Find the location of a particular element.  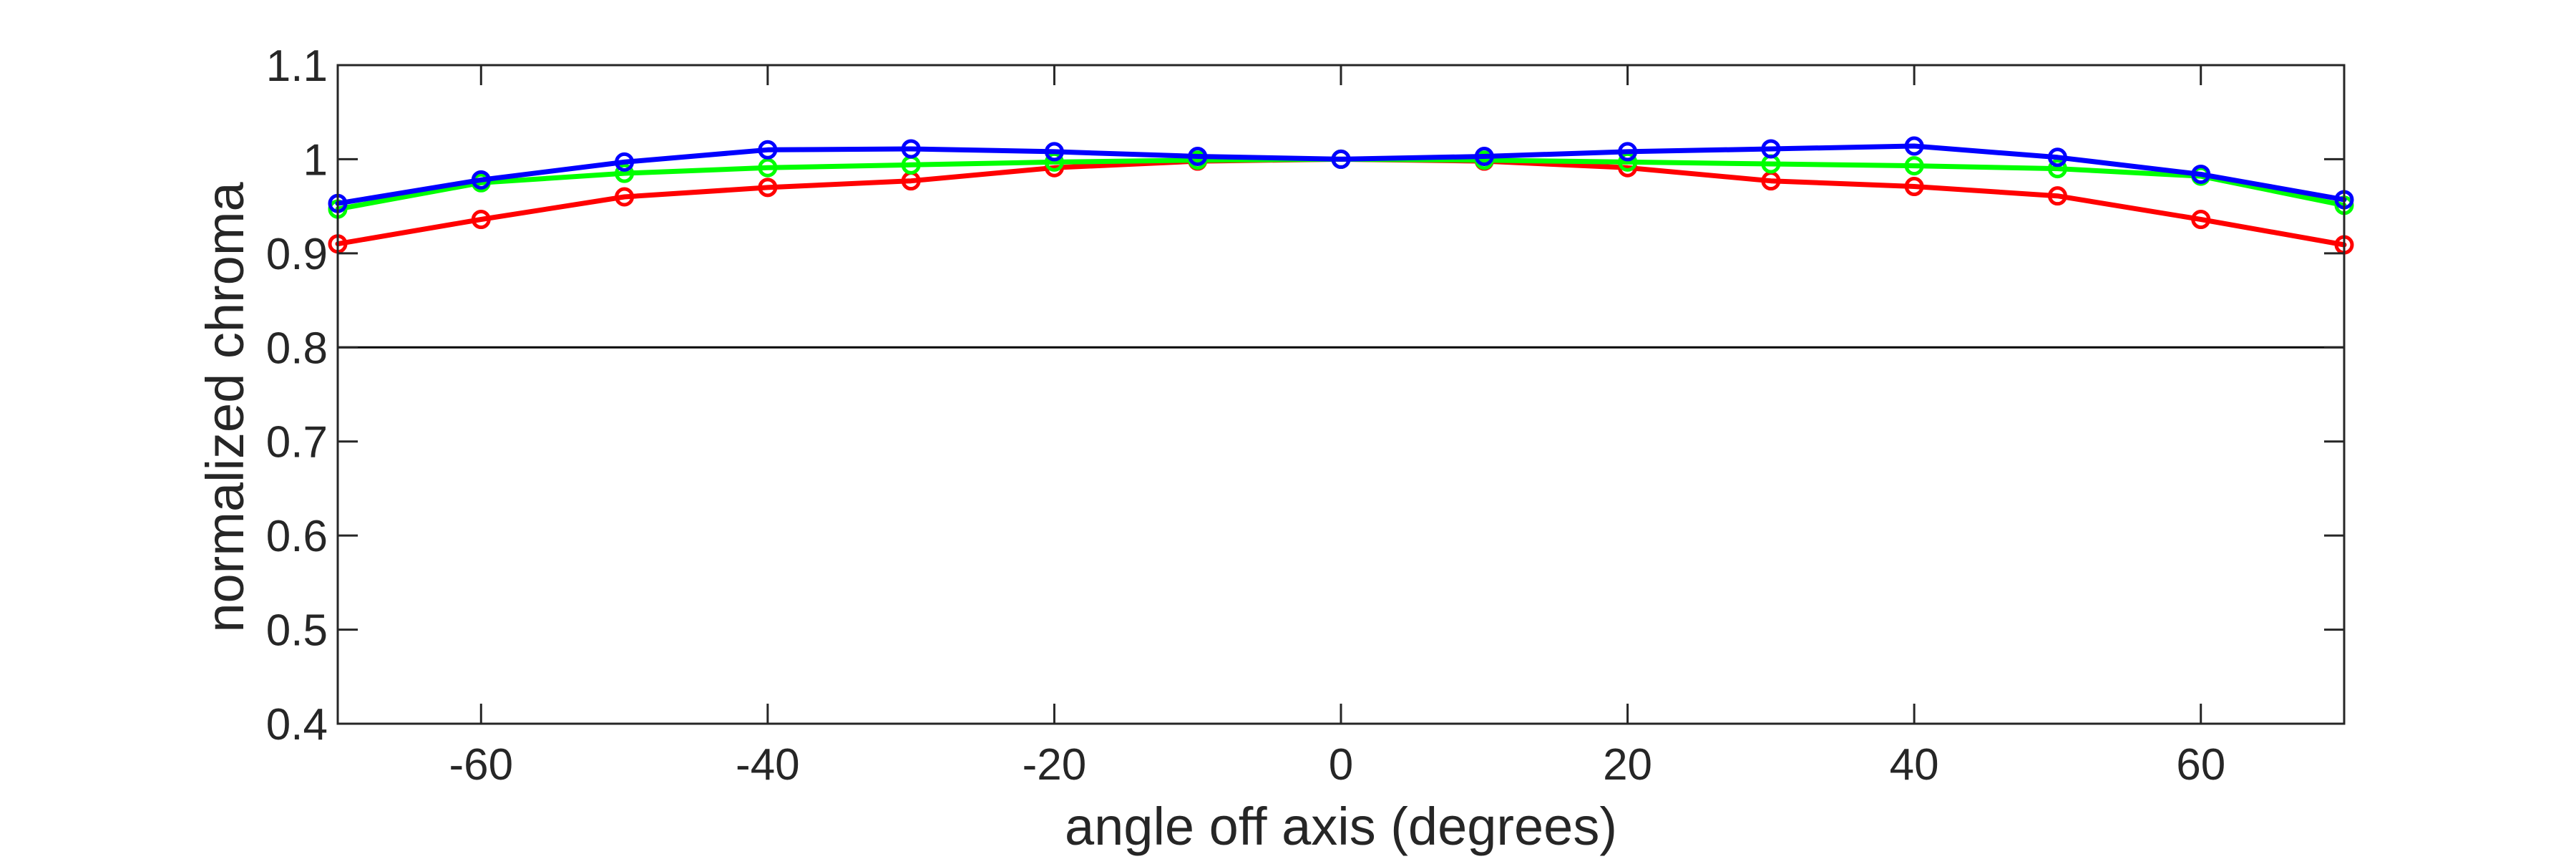

x-axis-title: angle off axis (degrees) is located at coordinates (1341, 826).